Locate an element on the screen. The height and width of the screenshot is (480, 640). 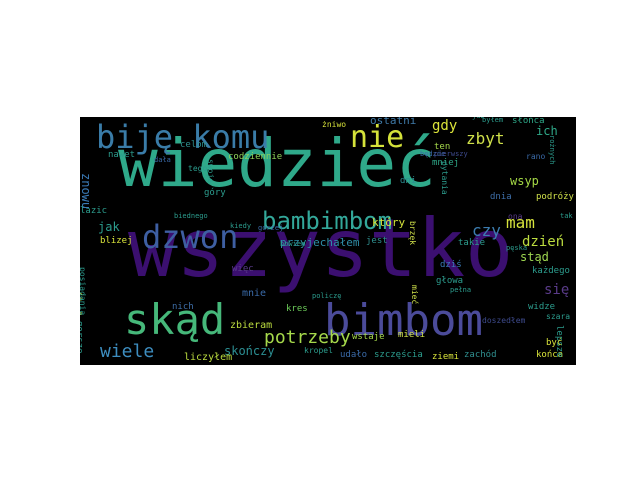
cloud-word: kres is located at coordinates (297, 309).